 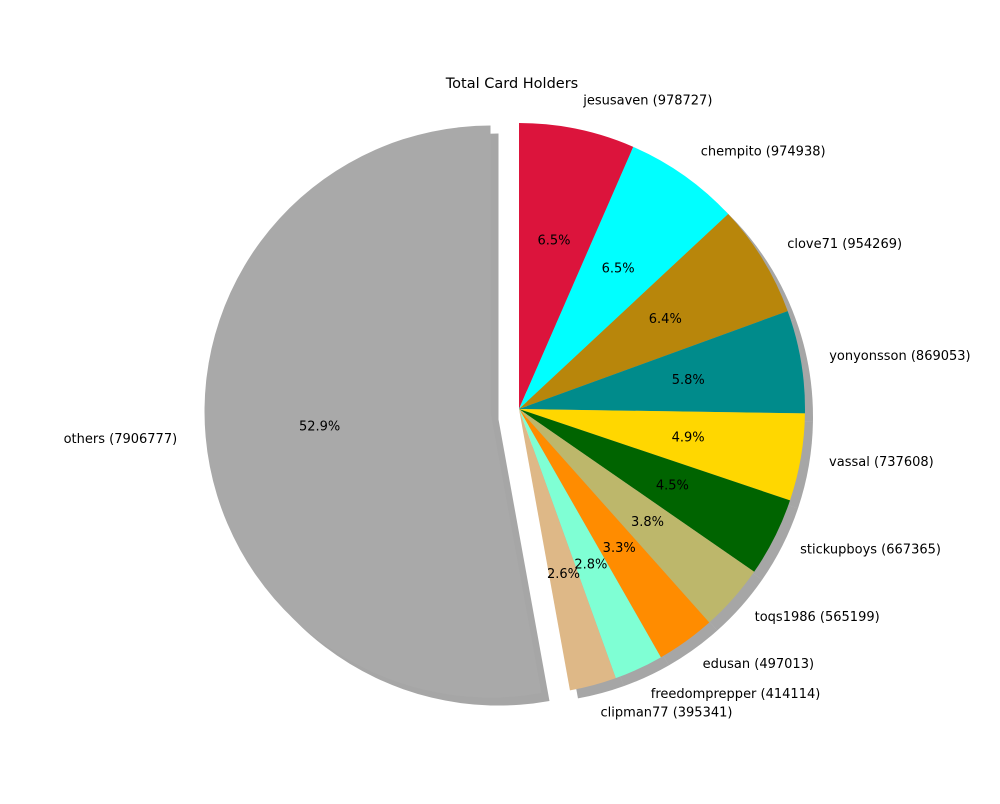 I want to click on pie-slice-clipman77, so click(x=567, y=550).